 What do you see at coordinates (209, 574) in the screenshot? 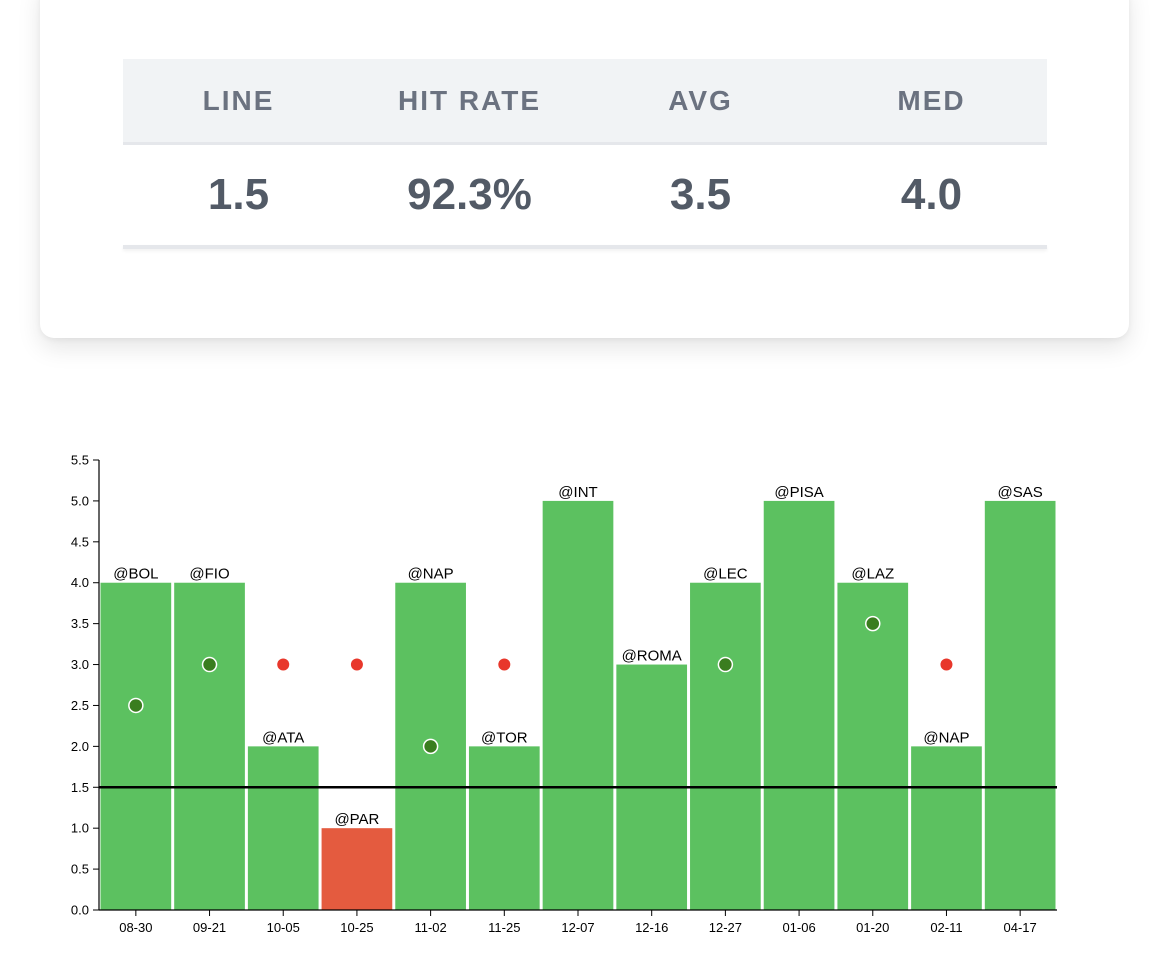
I see `bar-label: @FIO` at bounding box center [209, 574].